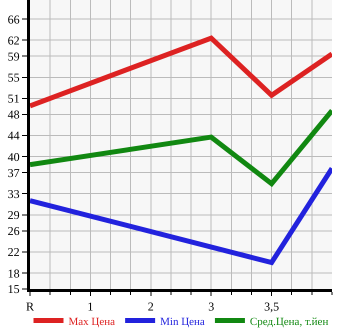 This screenshot has height=335, width=345. What do you see at coordinates (90, 306) in the screenshot?
I see `x-tick-label: 1` at bounding box center [90, 306].